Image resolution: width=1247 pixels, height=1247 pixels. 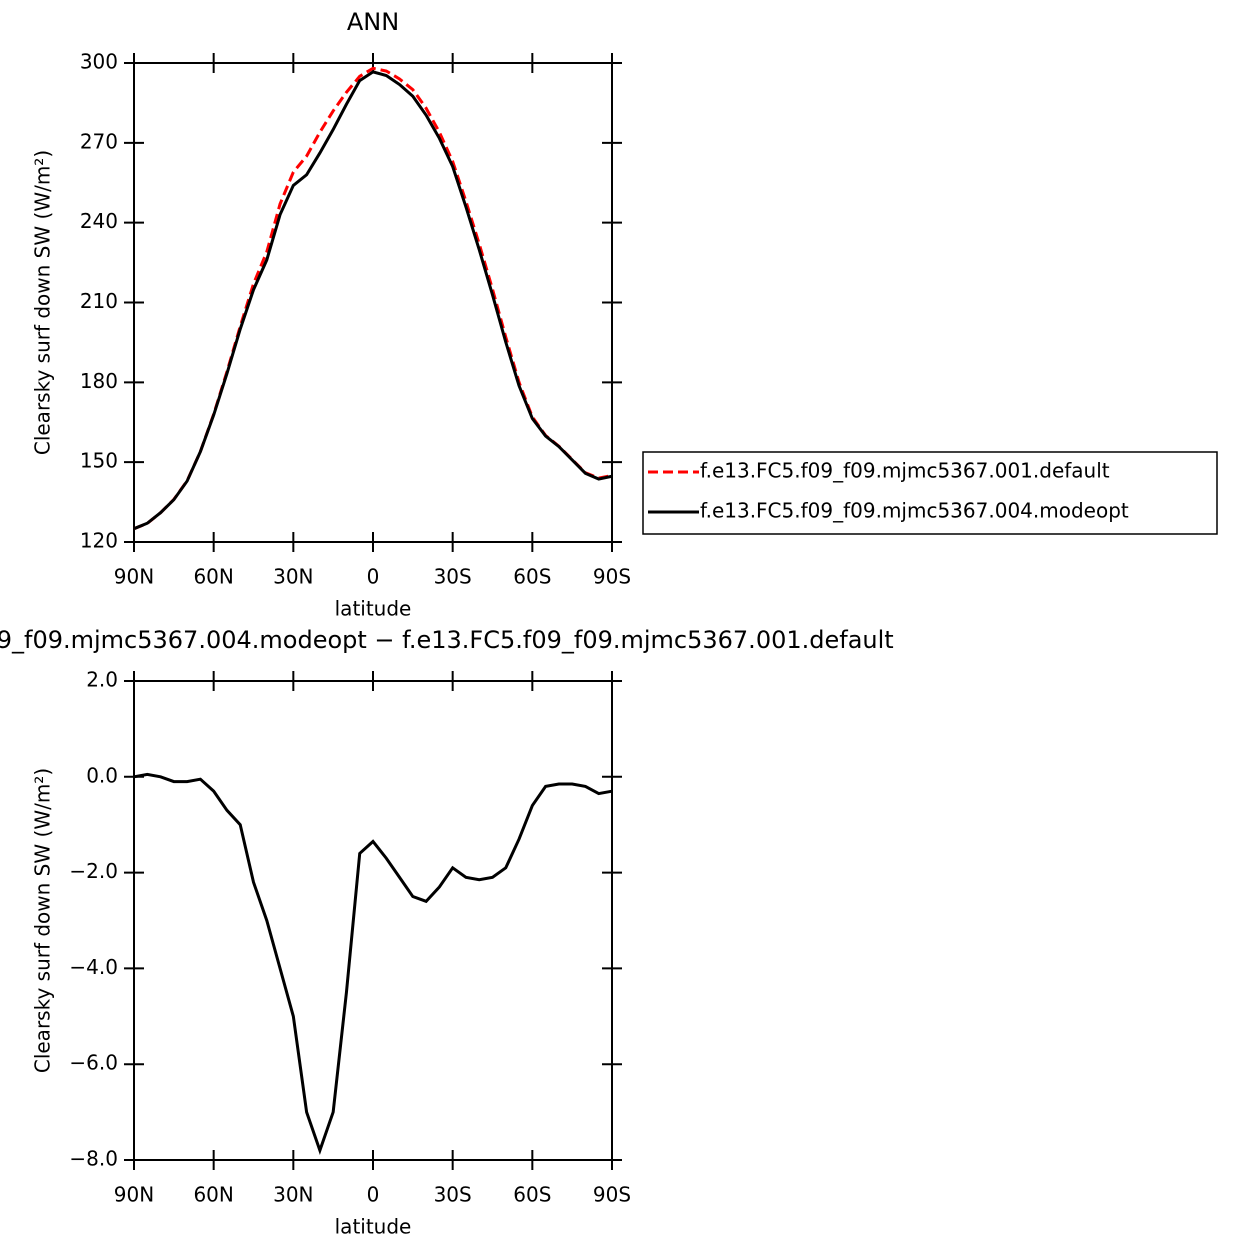 What do you see at coordinates (914, 511) in the screenshot?
I see `legend-label: f.e13.FC5.f09_f09.mjmc5367.004.modeopt` at bounding box center [914, 511].